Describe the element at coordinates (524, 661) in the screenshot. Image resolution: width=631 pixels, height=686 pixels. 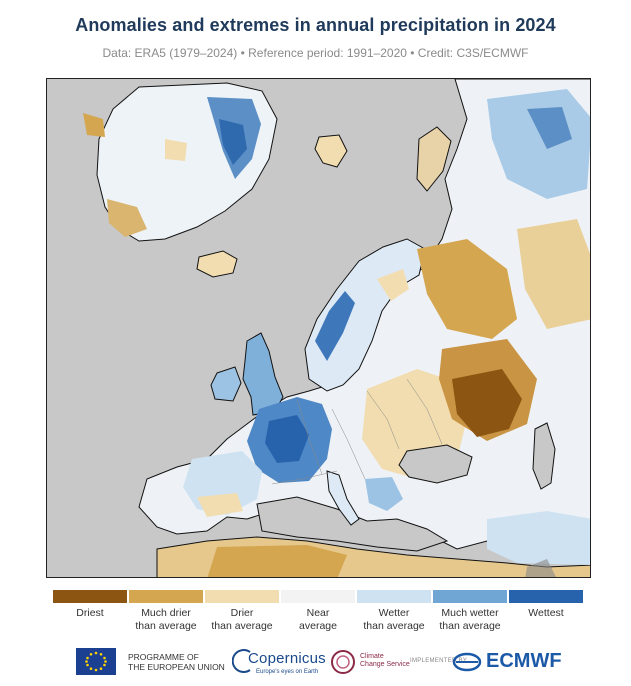
I see `ecmwf-logo-text: ECMWF` at that location.